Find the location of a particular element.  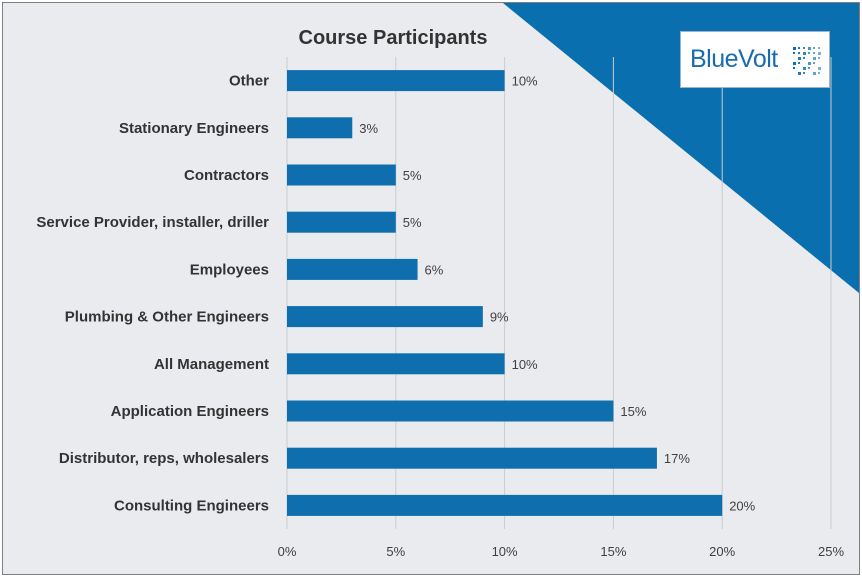

category-label: Other is located at coordinates (249, 81).